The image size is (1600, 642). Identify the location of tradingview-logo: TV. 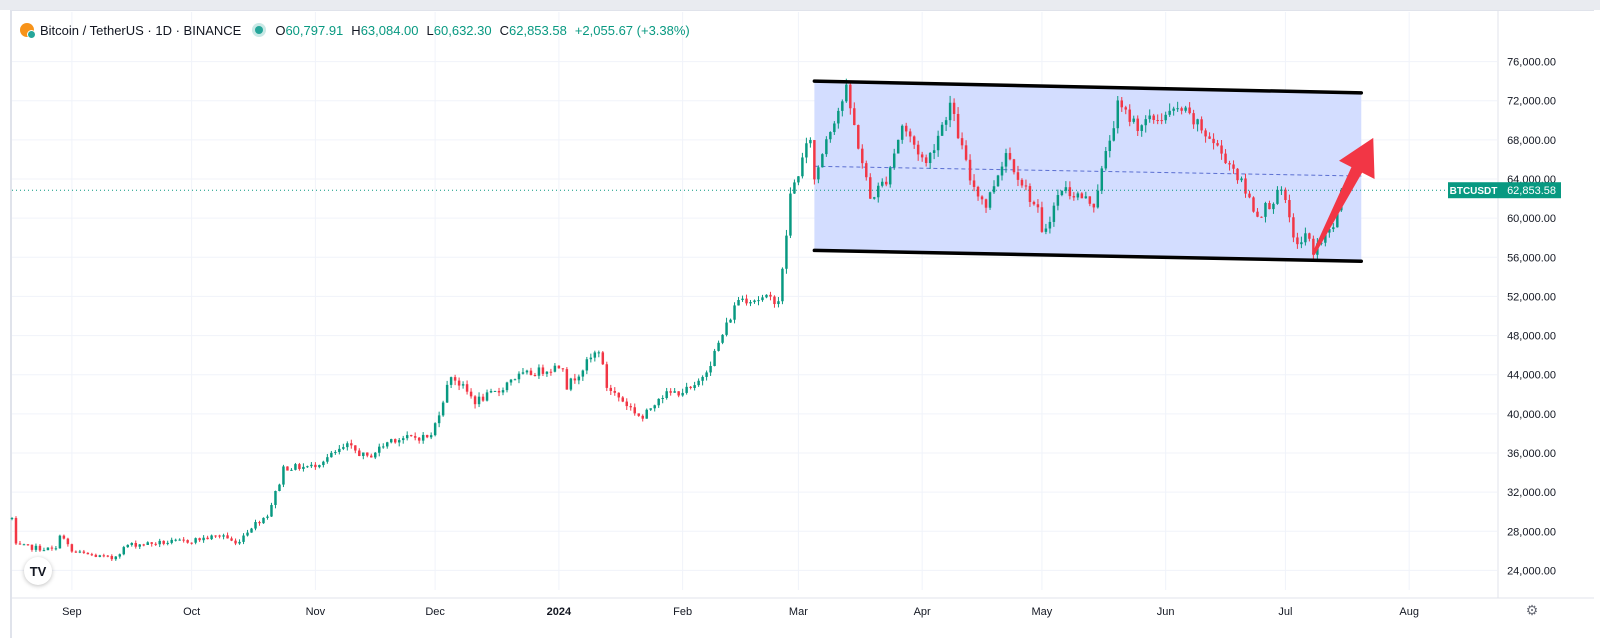
(38, 571).